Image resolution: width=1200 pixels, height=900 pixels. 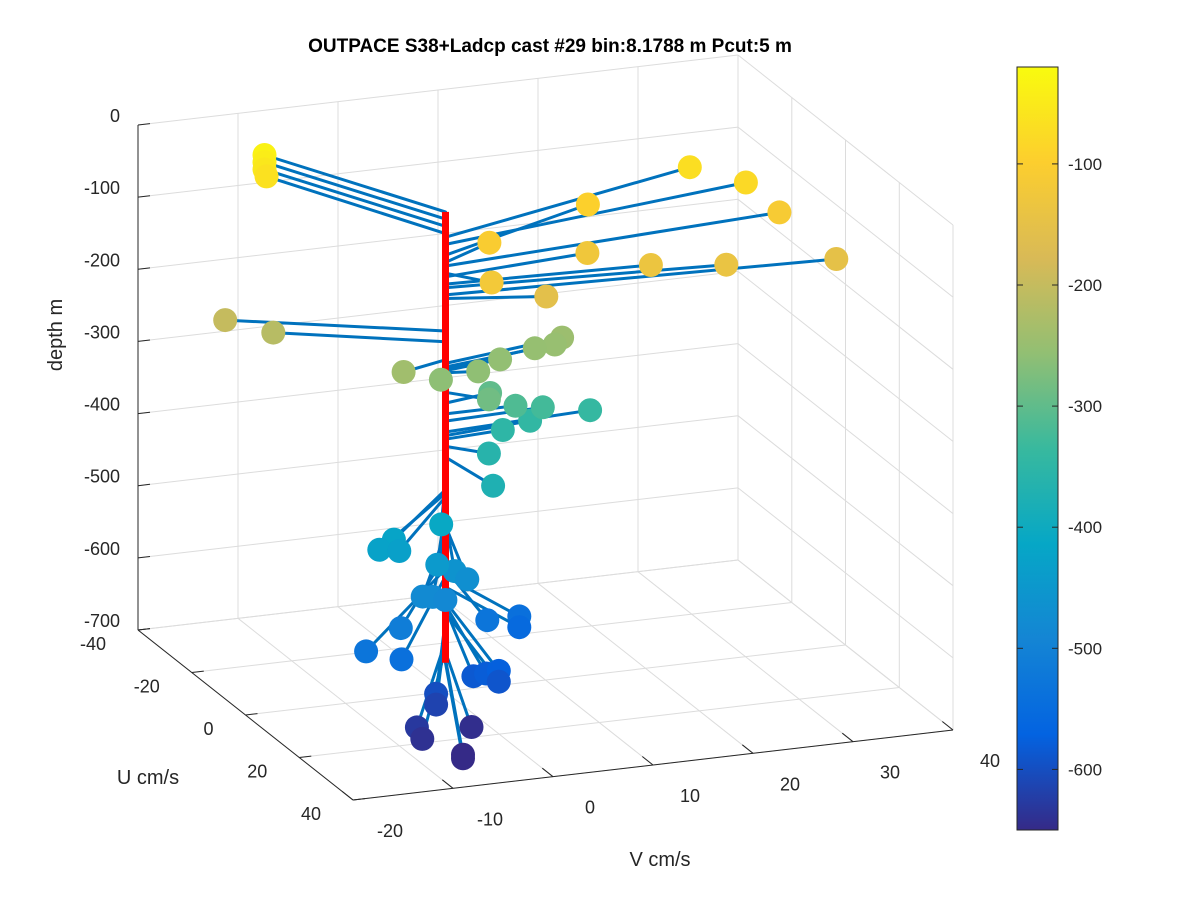 I want to click on colorbar: -100 -200 -300 -400 -500 -600, so click(x=1059, y=448).